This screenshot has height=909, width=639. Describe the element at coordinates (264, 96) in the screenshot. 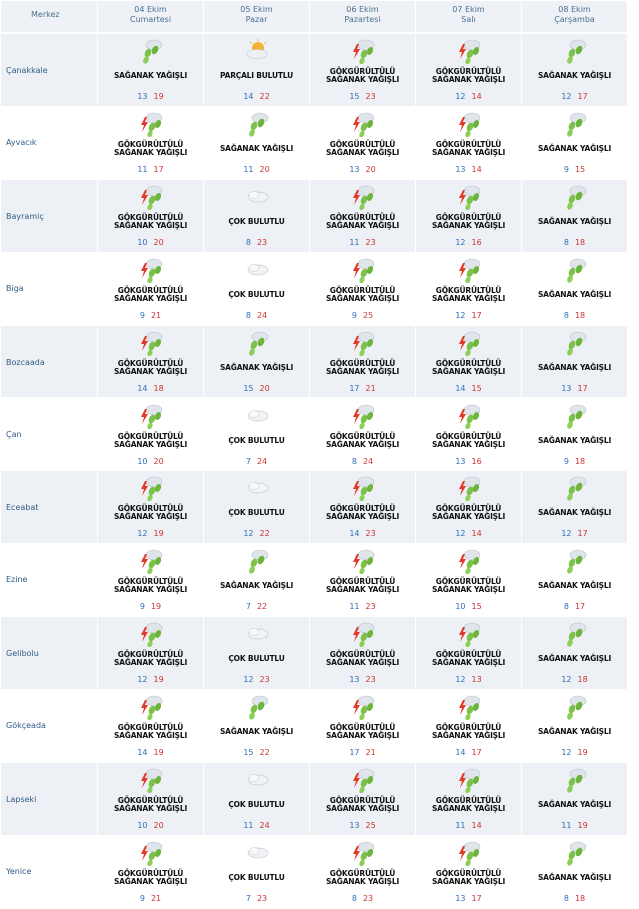

I see `max-temp: 22` at that location.